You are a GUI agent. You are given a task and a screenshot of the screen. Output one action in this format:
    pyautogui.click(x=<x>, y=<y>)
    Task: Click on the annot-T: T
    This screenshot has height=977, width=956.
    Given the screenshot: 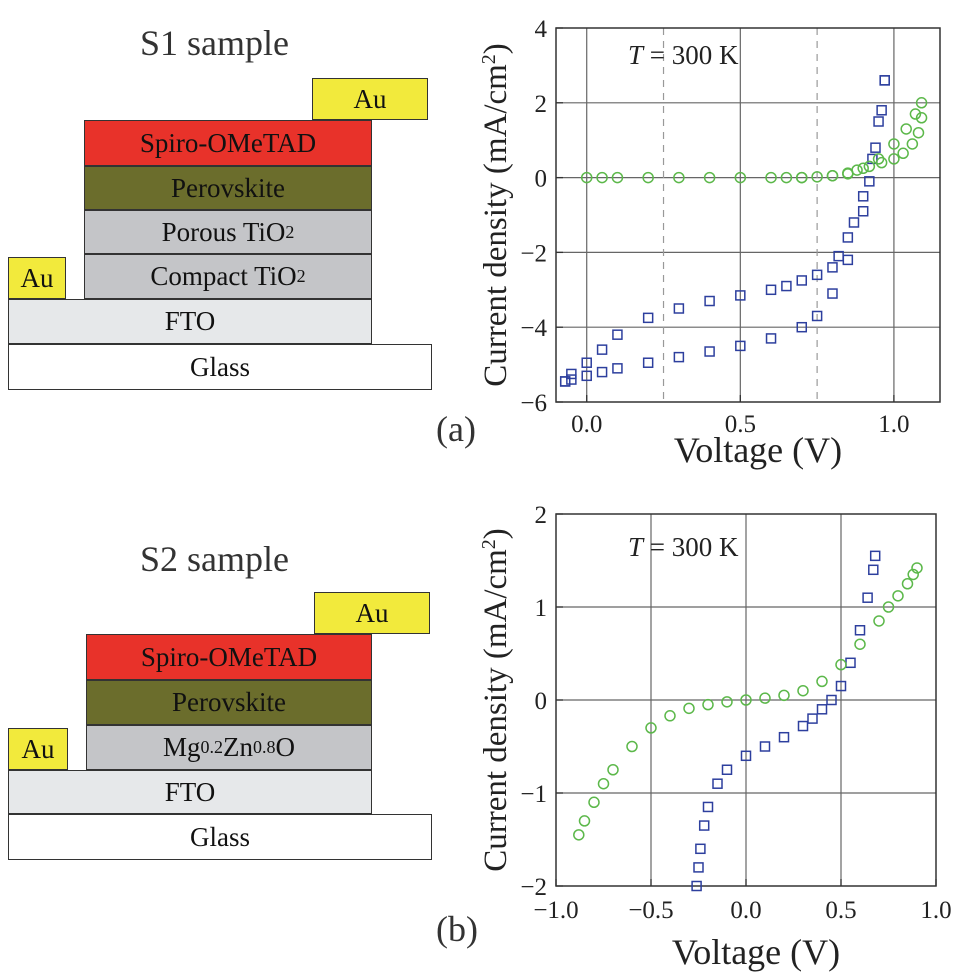 What is the action you would take?
    pyautogui.click(x=636, y=547)
    